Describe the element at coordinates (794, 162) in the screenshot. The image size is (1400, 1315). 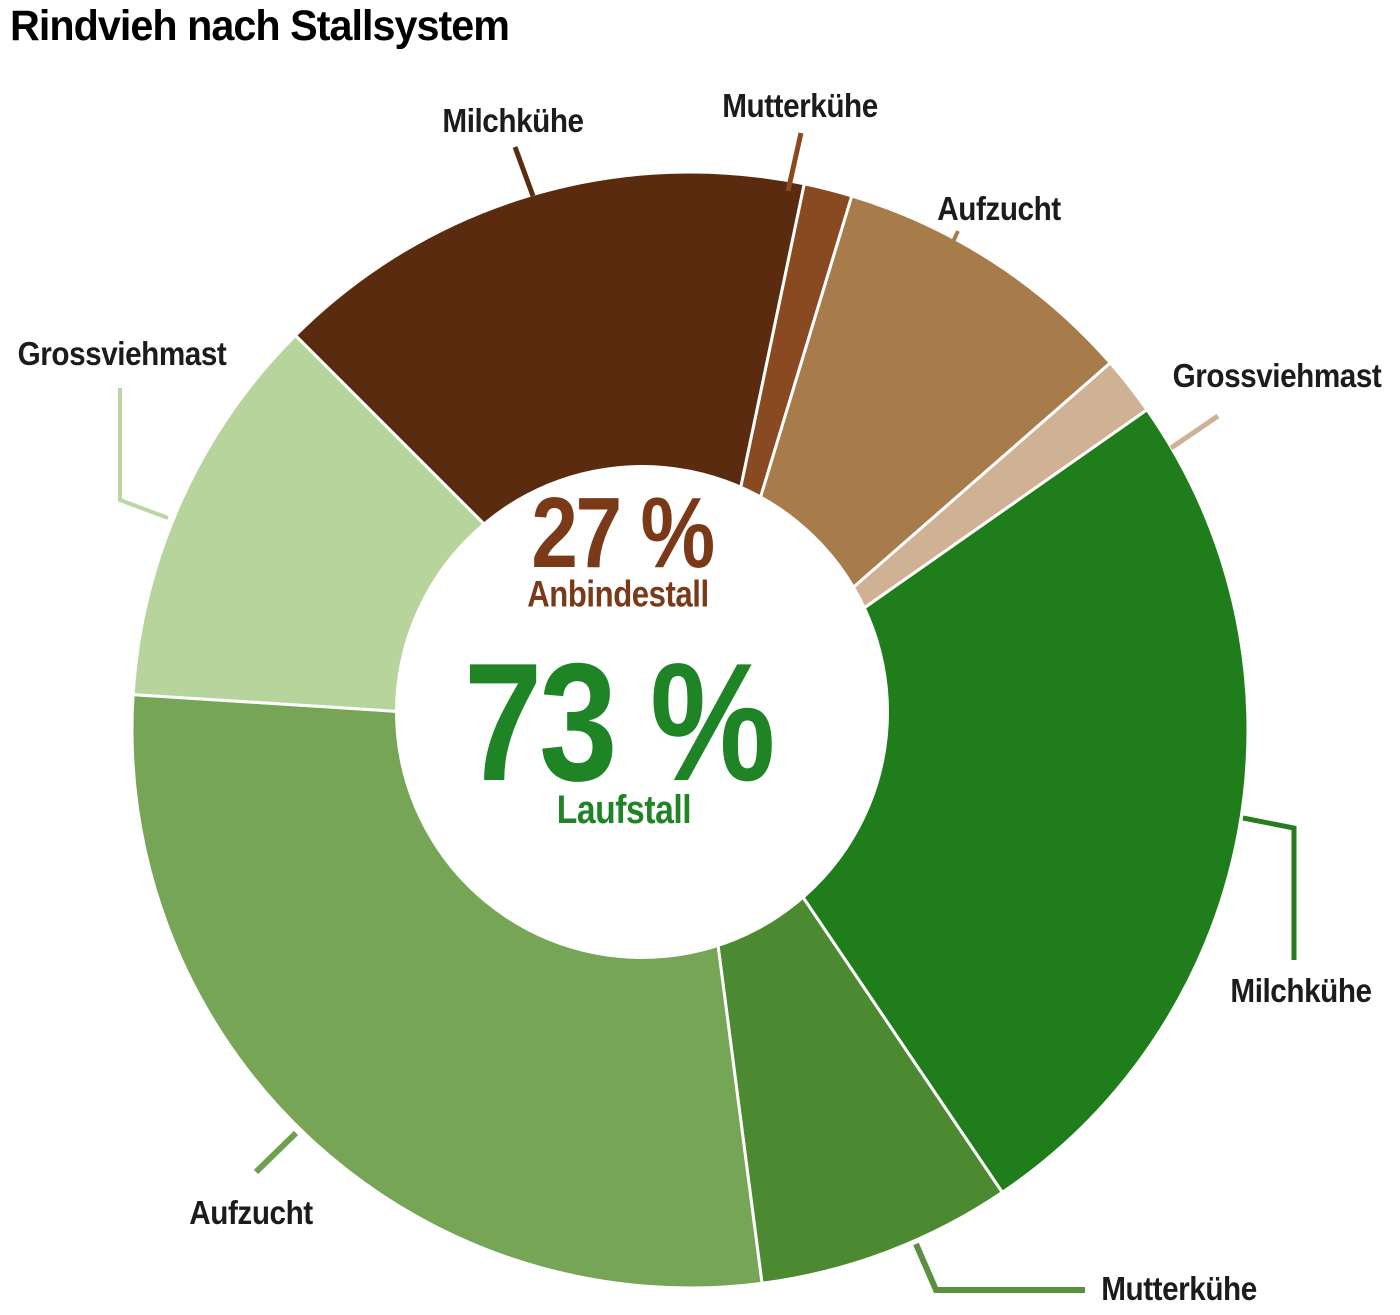
I see `callout-line-mutterkühe-1` at that location.